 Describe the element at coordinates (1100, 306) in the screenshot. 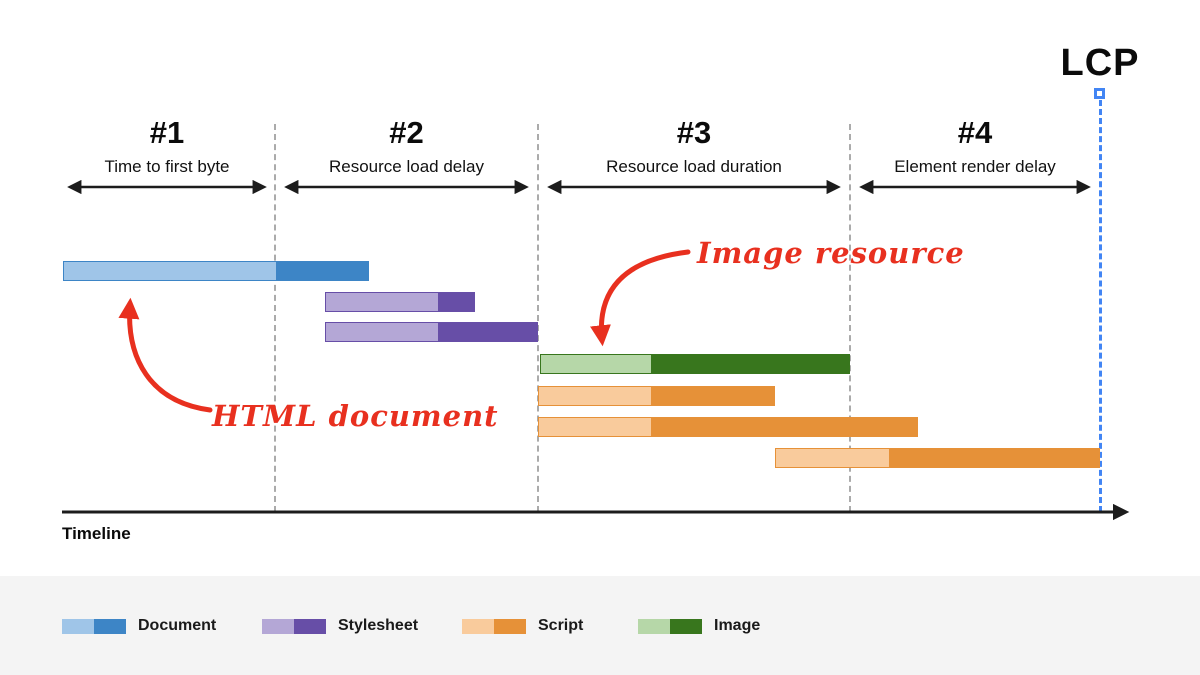

I see `lcp-dashed-line` at that location.